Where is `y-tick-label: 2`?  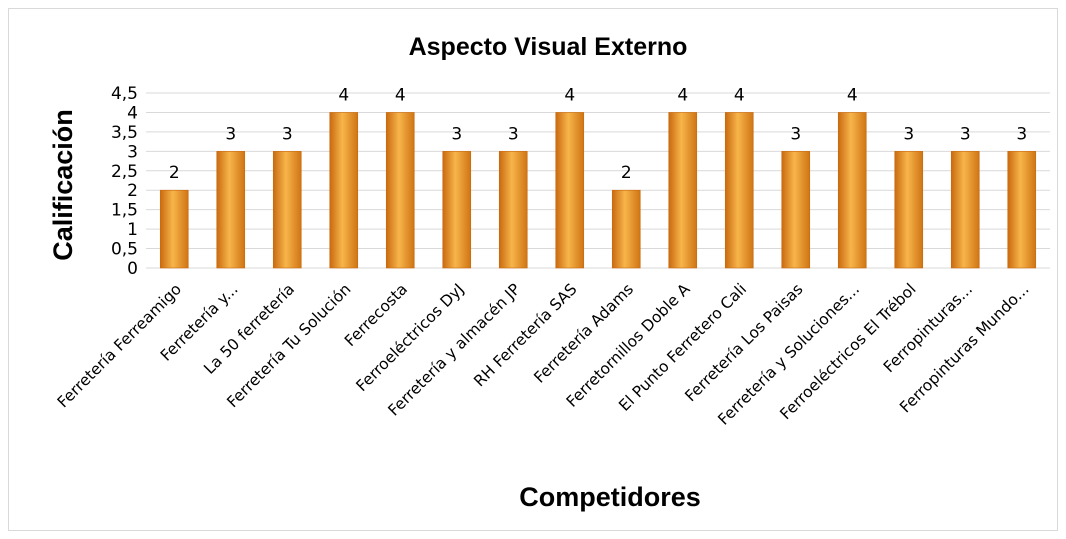 y-tick-label: 2 is located at coordinates (132, 191).